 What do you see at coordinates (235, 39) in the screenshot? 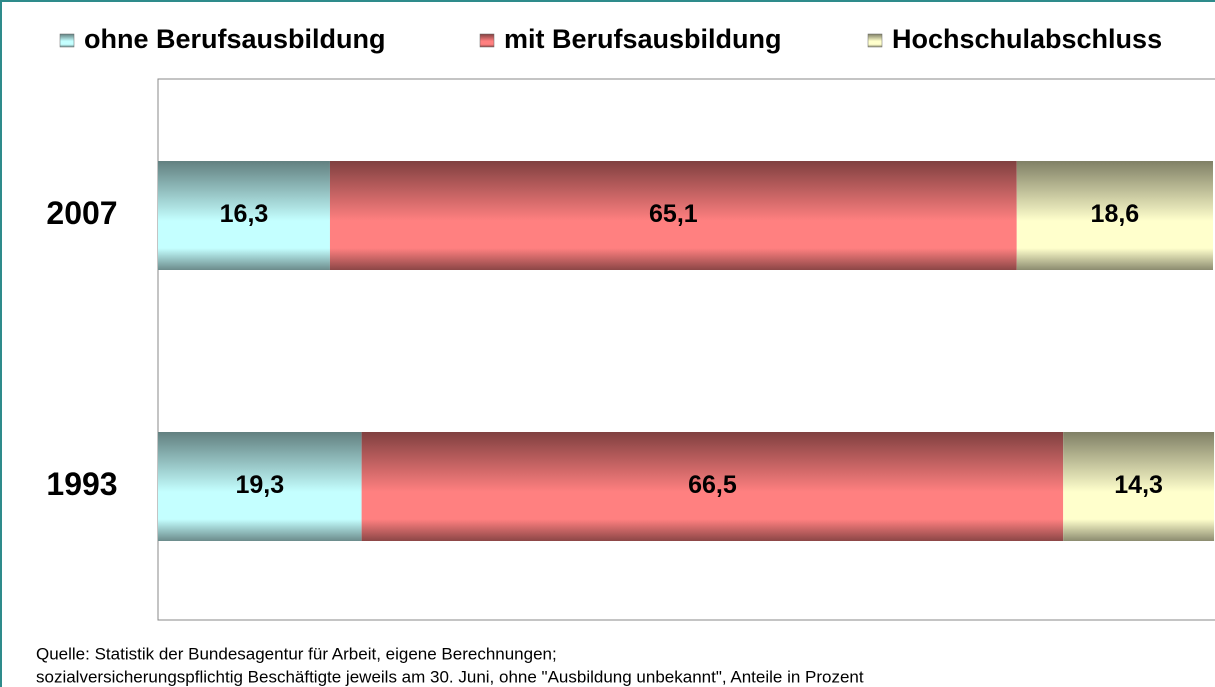
I see `legend-label: ohne Berufsausbildung` at bounding box center [235, 39].